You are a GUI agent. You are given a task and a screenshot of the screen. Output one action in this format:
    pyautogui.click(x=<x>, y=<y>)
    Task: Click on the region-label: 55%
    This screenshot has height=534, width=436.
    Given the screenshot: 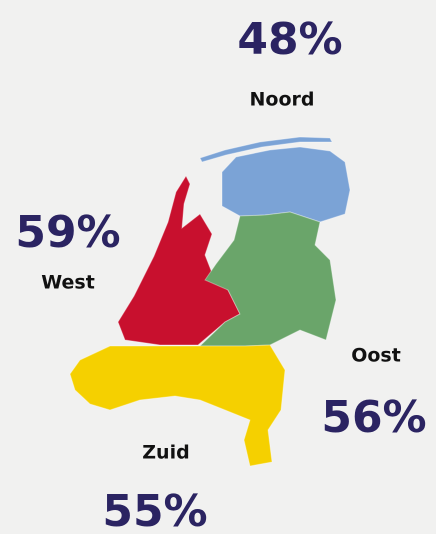 What is the action you would take?
    pyautogui.click(x=154, y=510)
    